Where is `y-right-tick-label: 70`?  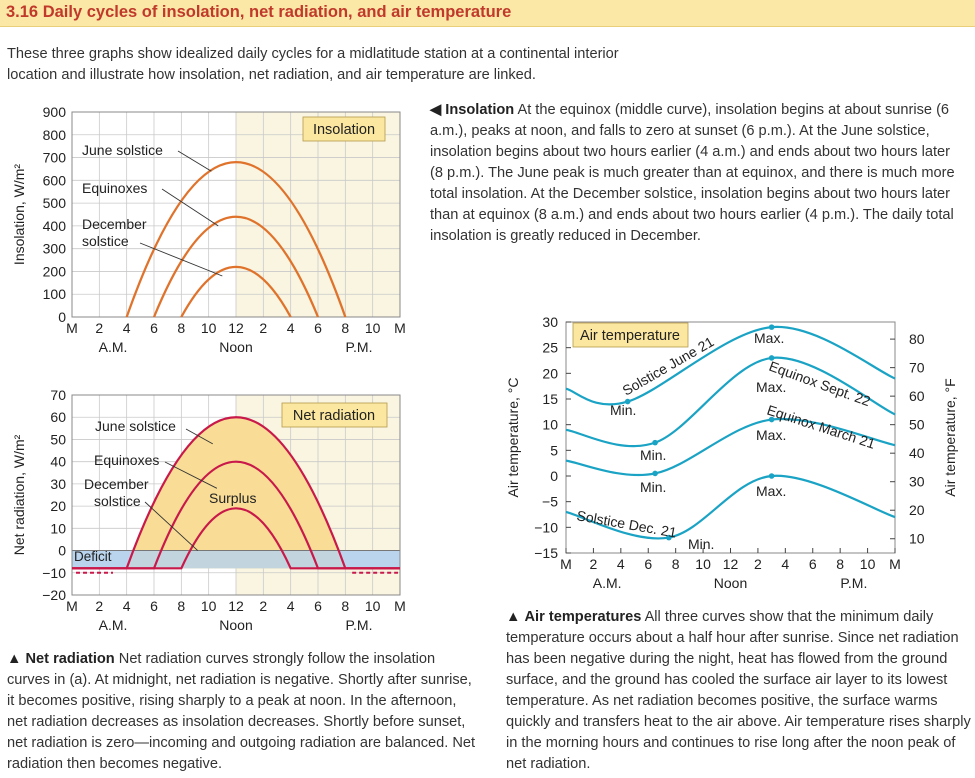
y-right-tick-label: 70 is located at coordinates (917, 368).